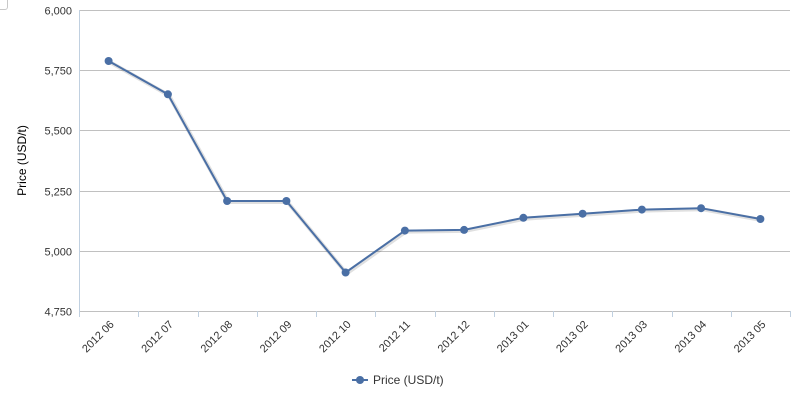 This screenshot has height=405, width=800. I want to click on x-tick-label: 2013 02, so click(572, 337).